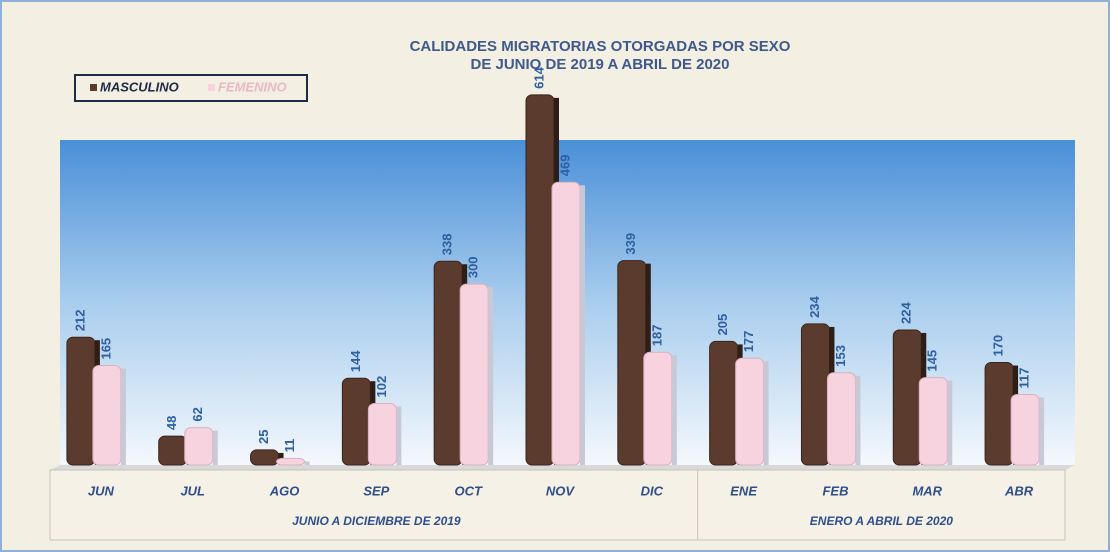 The height and width of the screenshot is (552, 1110). Describe the element at coordinates (630, 244) in the screenshot. I see `value-label: 339` at that location.